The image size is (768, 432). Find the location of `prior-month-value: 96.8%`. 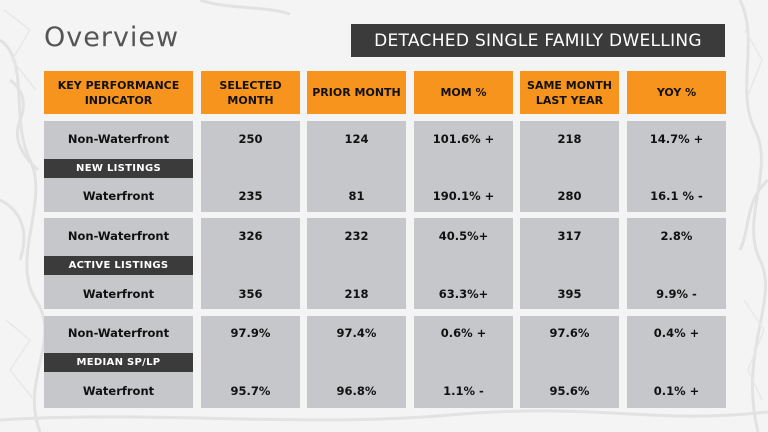

prior-month-value: 96.8% is located at coordinates (356, 391).